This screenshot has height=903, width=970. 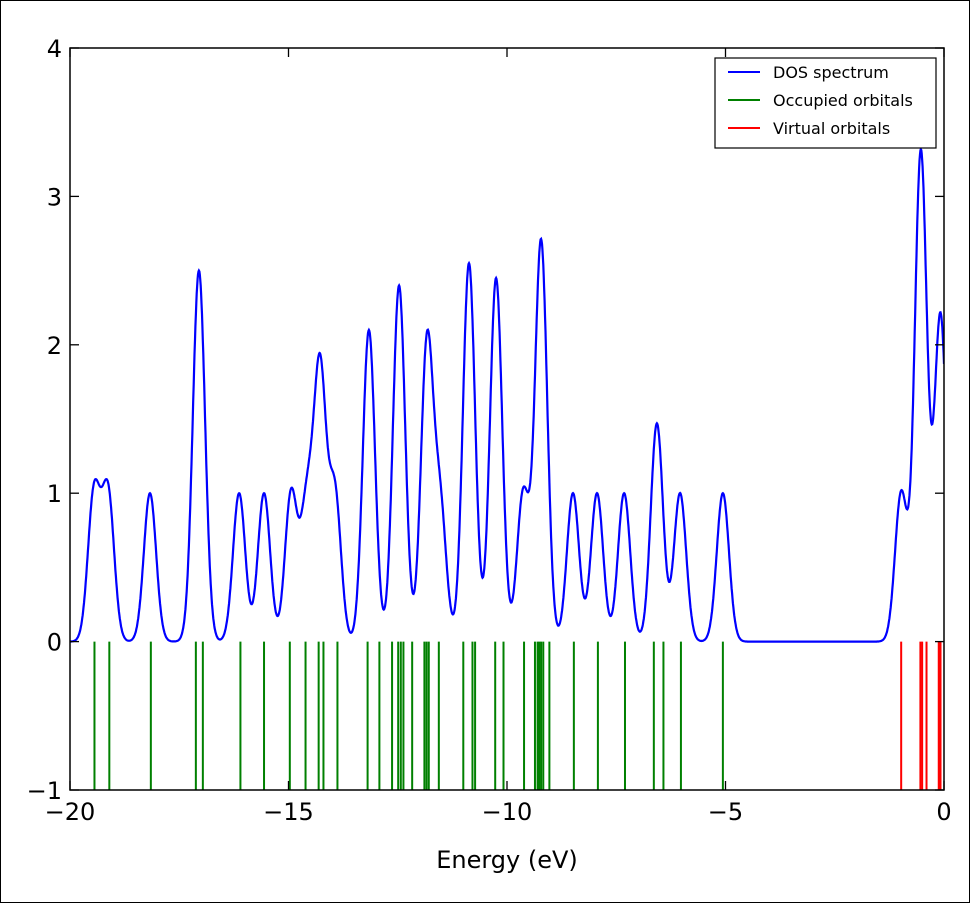 What do you see at coordinates (725, 812) in the screenshot?
I see `x-tick-label: −5` at bounding box center [725, 812].